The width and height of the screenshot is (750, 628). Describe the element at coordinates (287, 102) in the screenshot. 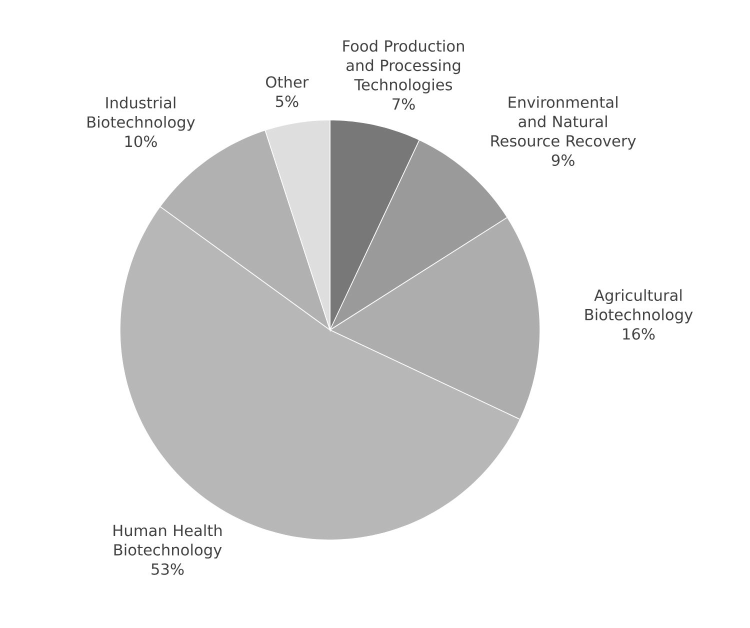

I see `data-label: 5%` at that location.